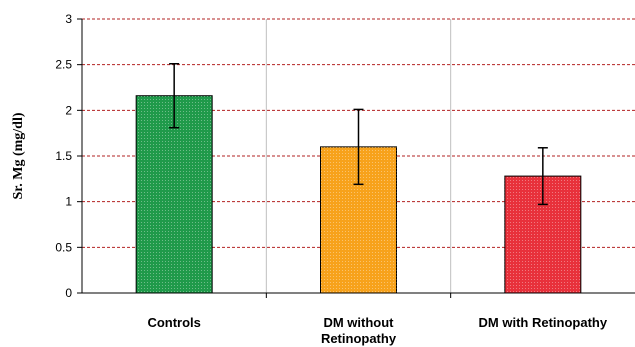 Image resolution: width=635 pixels, height=347 pixels. What do you see at coordinates (174, 194) in the screenshot?
I see `bar-texture` at bounding box center [174, 194].